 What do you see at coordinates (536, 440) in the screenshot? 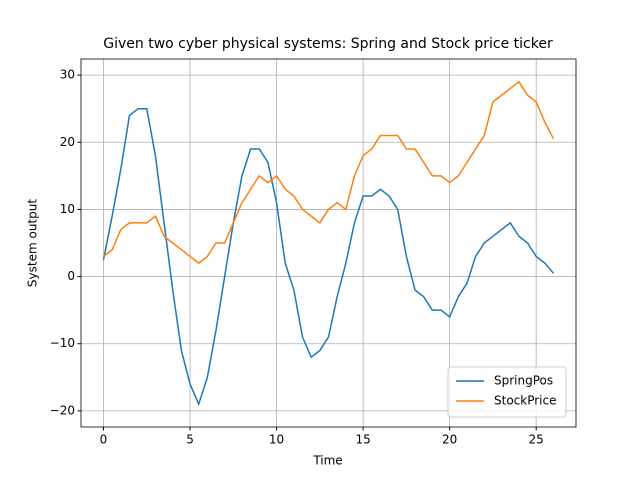
I see `x-tick-label: 25` at bounding box center [536, 440].